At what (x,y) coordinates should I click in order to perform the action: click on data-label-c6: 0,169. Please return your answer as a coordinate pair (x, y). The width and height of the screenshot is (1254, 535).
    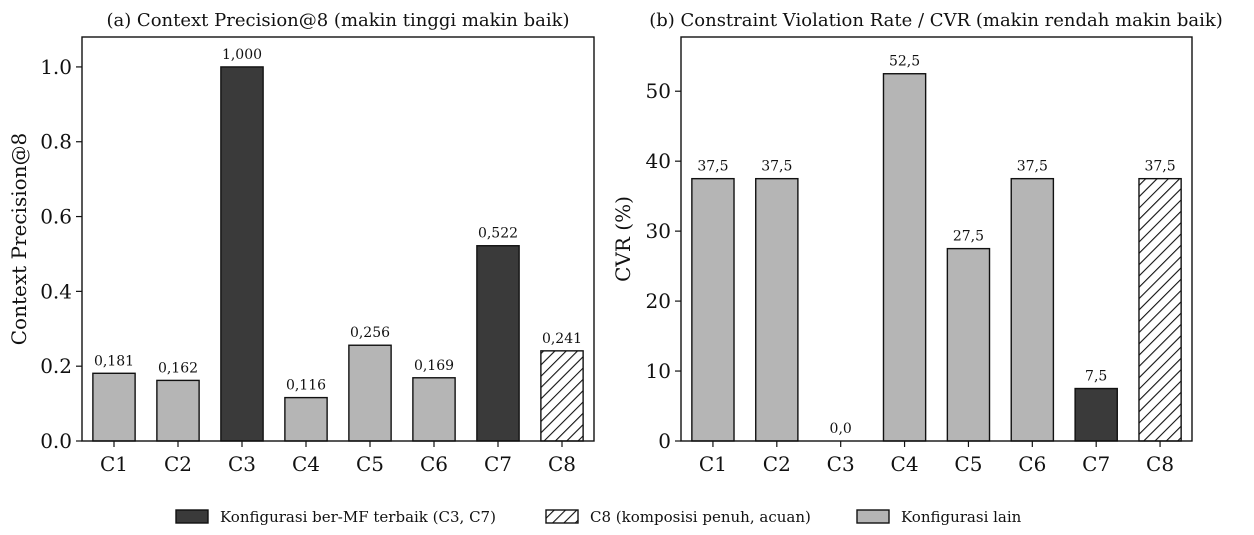
    Looking at the image, I should click on (434, 366).